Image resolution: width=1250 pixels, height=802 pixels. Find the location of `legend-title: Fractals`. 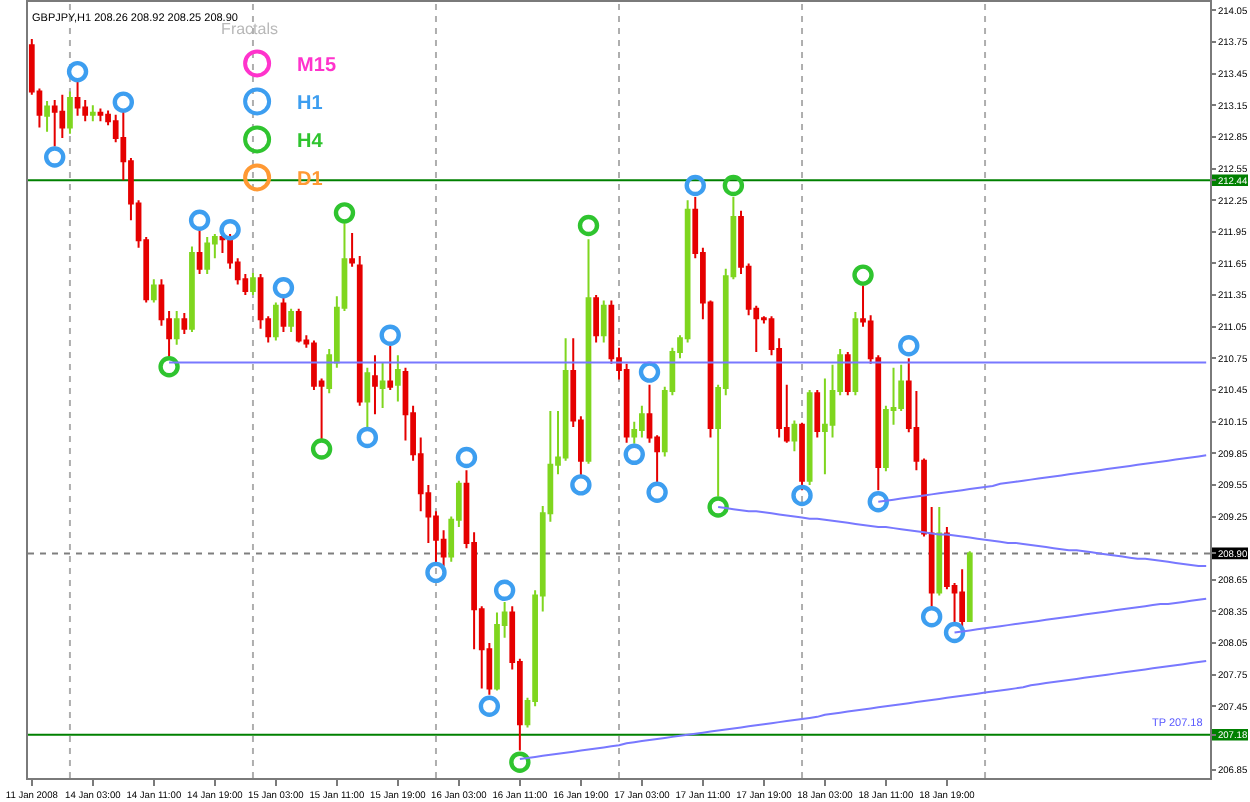

legend-title: Fractals is located at coordinates (250, 29).